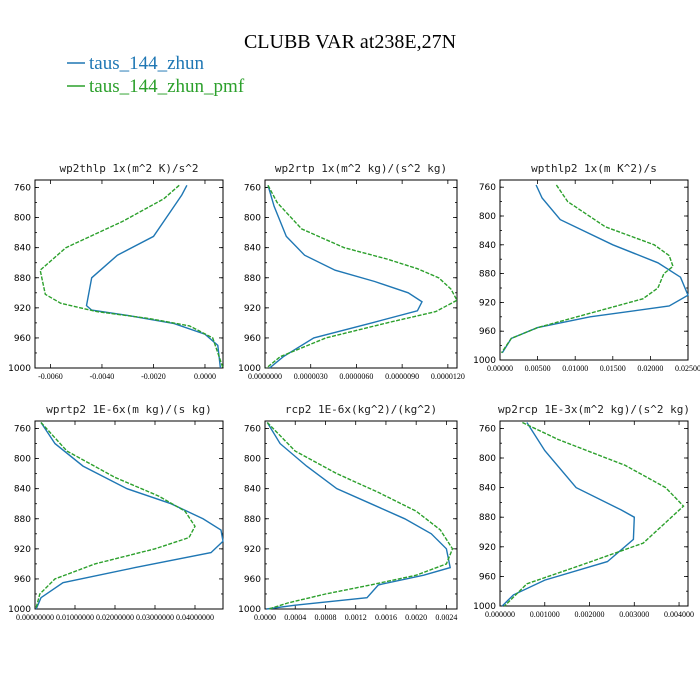  I want to click on xtick-label: -0.0060, so click(50, 376).